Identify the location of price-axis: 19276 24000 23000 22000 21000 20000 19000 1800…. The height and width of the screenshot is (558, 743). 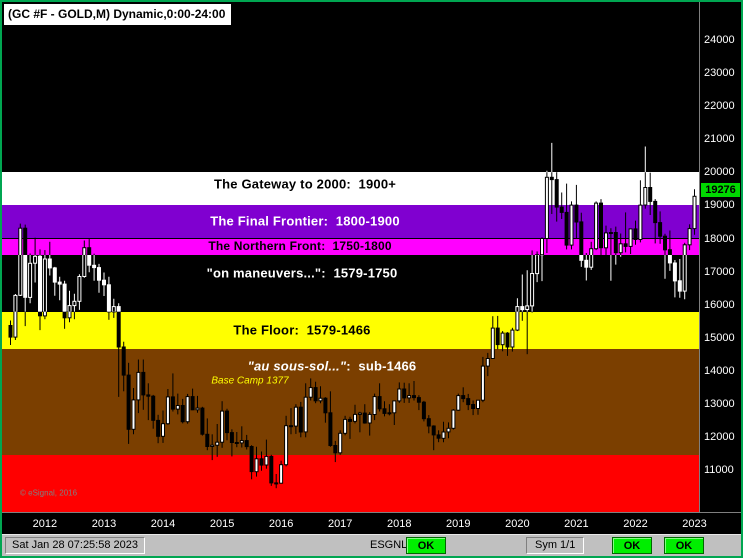
(720, 257).